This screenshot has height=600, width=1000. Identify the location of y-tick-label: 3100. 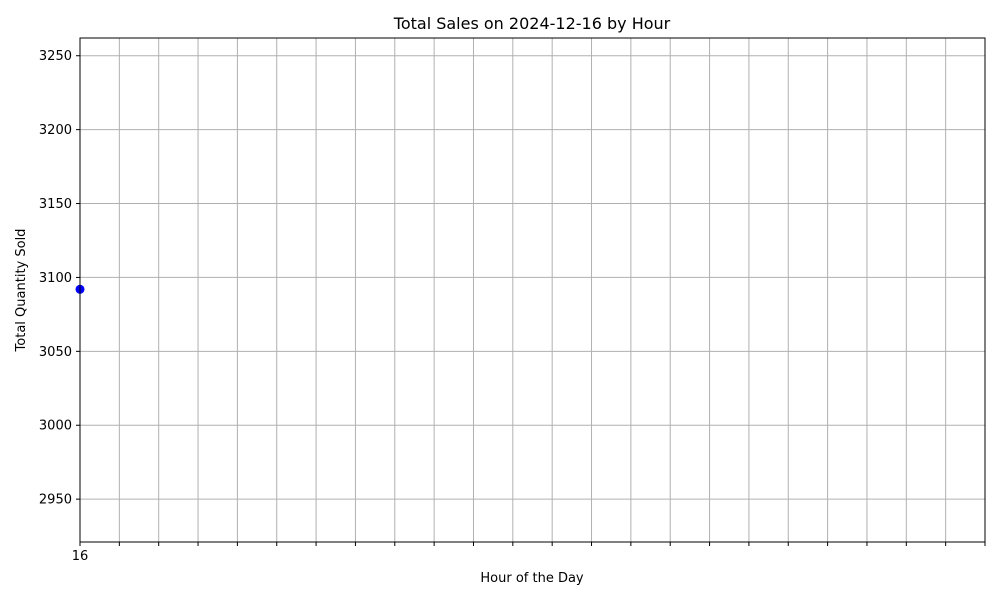
(55, 278).